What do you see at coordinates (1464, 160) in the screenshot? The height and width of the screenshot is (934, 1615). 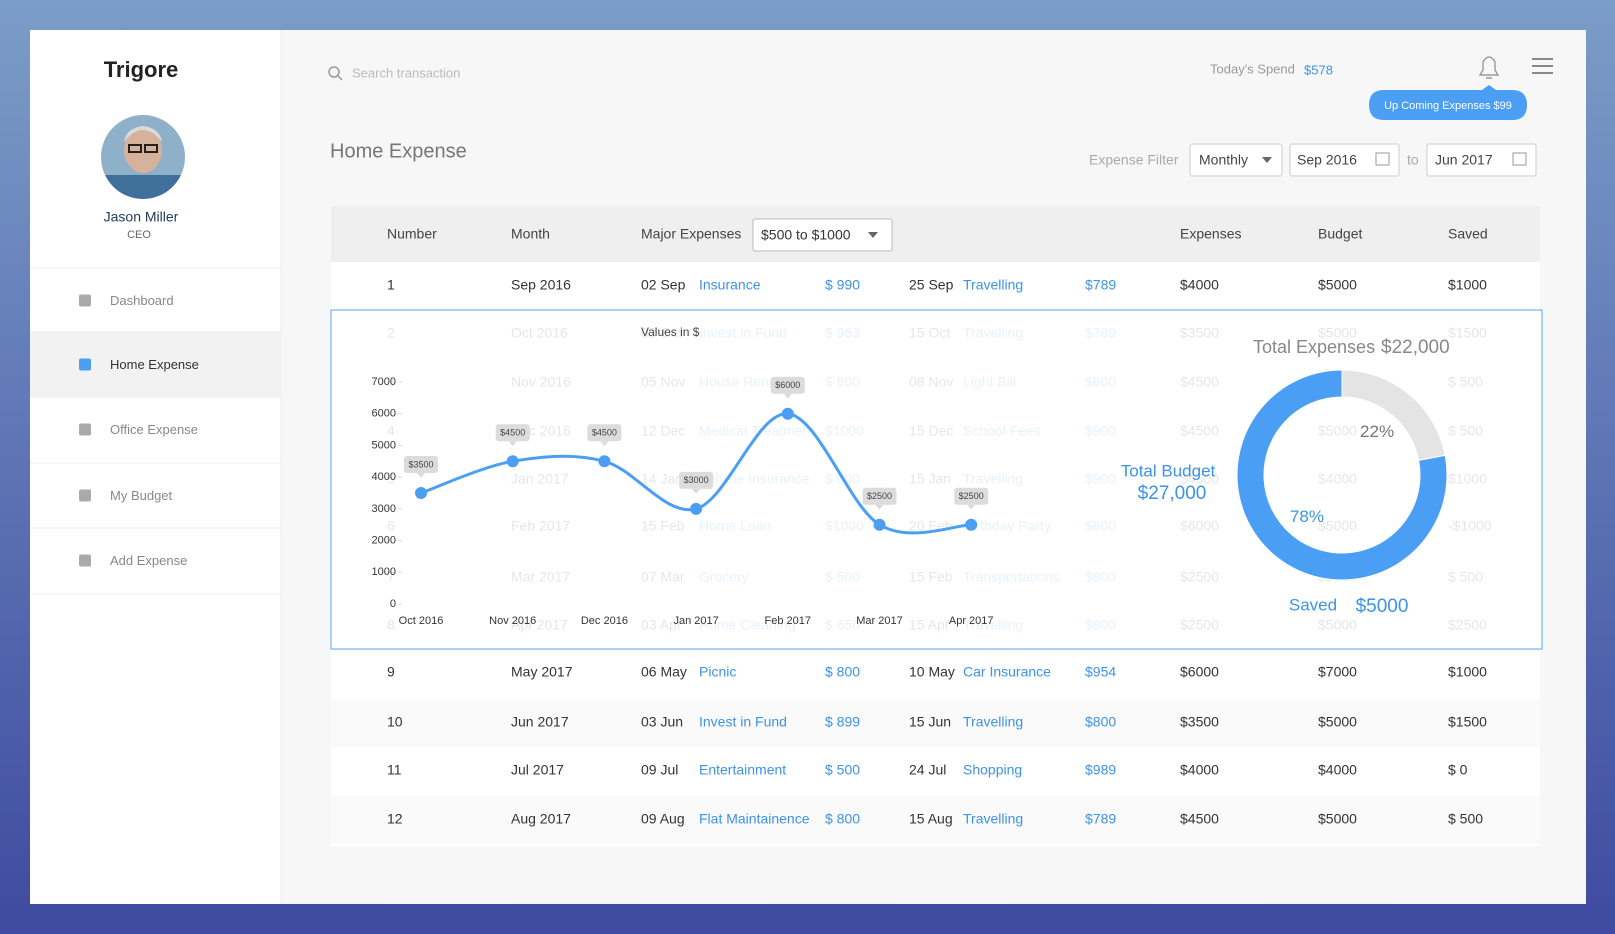 I see `to-date-value: Jun 2017` at bounding box center [1464, 160].